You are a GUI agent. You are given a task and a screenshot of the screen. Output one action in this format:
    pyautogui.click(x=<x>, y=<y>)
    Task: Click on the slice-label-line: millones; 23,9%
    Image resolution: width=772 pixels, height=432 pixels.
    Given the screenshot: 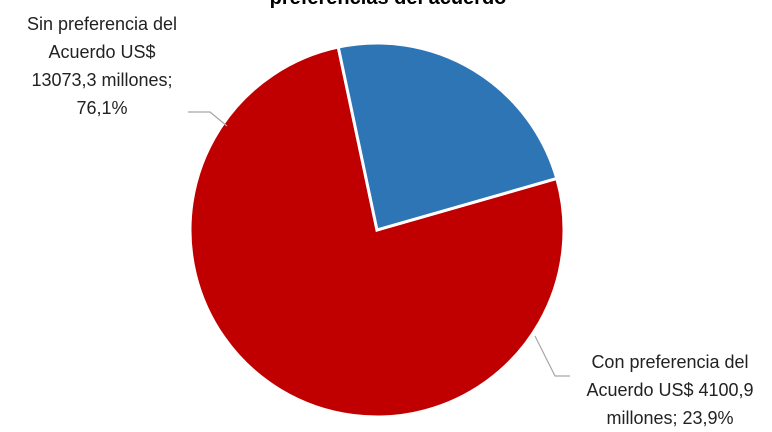 What is the action you would take?
    pyautogui.click(x=669, y=418)
    